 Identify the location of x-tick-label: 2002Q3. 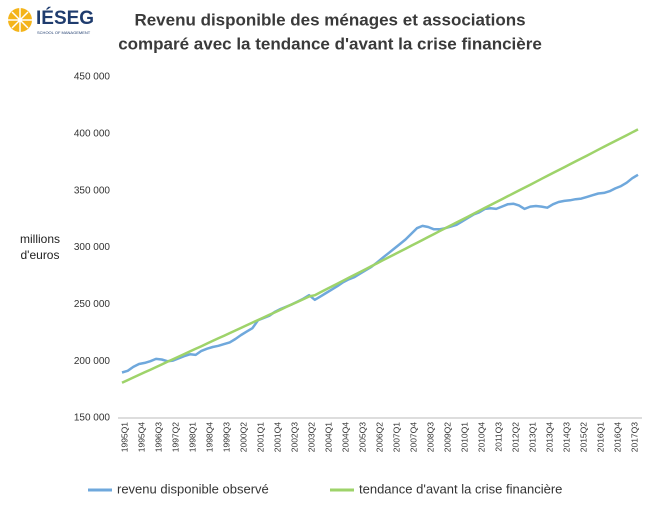
(294, 437).